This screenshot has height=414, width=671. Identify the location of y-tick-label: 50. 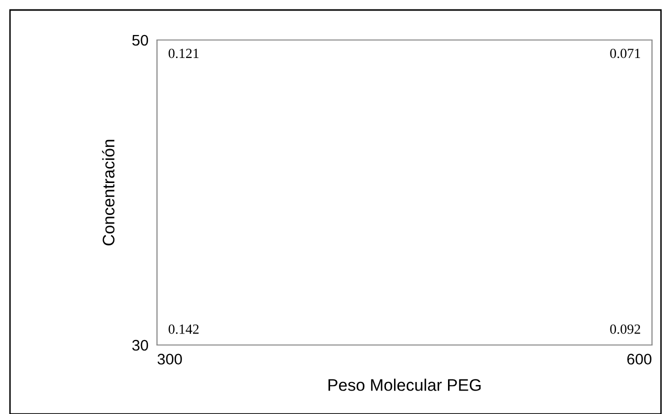
(140, 40).